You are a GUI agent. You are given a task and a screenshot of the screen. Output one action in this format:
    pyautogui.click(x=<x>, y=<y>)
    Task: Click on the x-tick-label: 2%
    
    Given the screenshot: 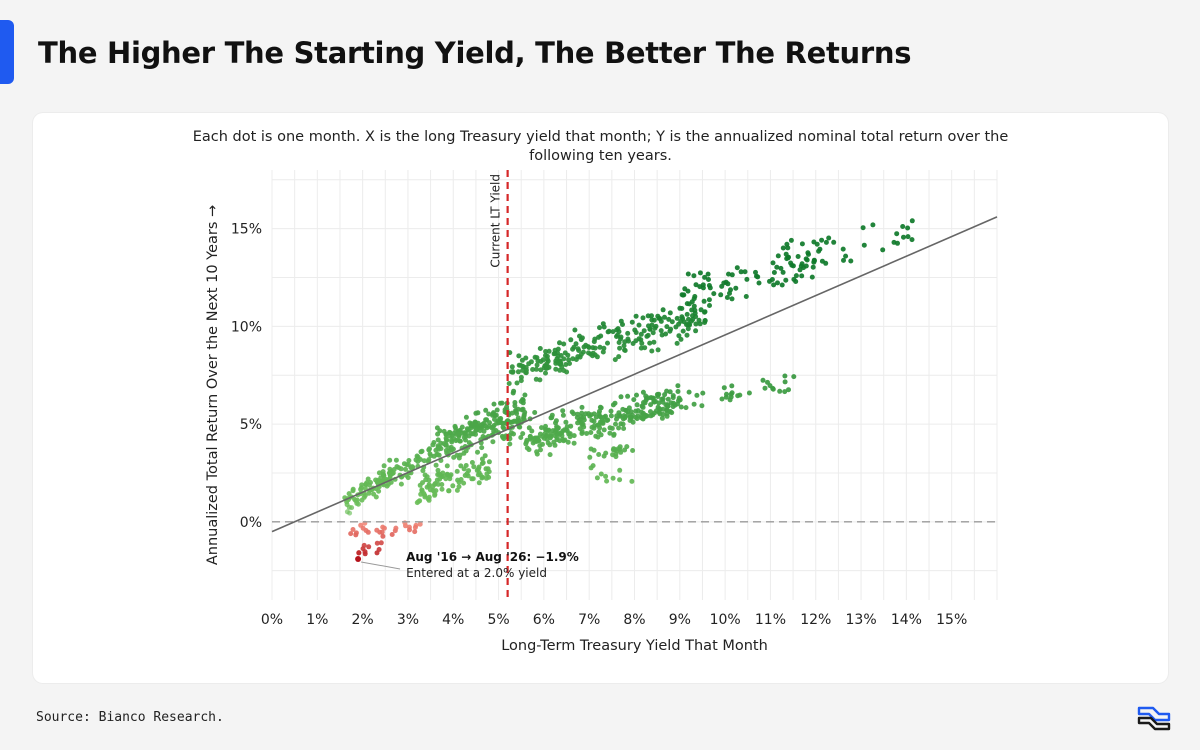 What is the action you would take?
    pyautogui.click(x=363, y=620)
    